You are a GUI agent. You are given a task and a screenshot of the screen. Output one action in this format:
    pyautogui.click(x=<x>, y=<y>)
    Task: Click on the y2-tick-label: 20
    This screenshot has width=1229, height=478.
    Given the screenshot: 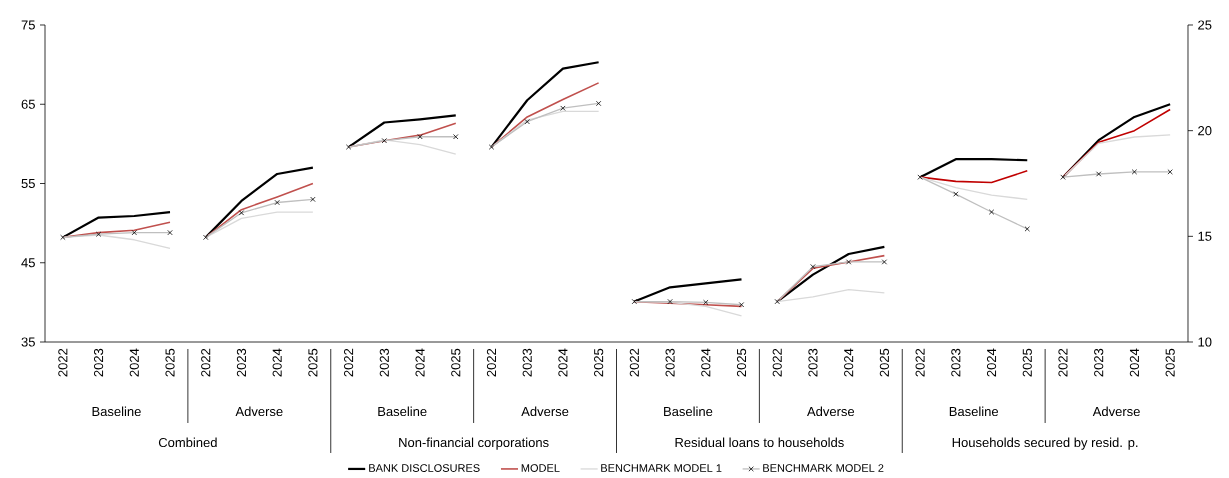 What is the action you would take?
    pyautogui.click(x=1205, y=131)
    